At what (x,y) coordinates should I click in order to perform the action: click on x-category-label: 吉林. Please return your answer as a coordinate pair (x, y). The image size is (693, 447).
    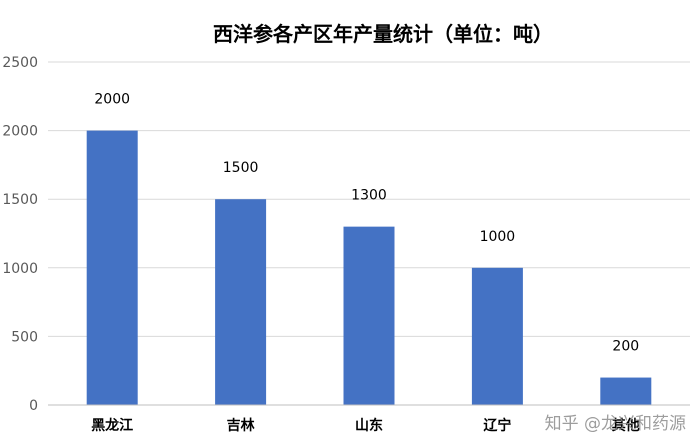
    Looking at the image, I should click on (241, 425).